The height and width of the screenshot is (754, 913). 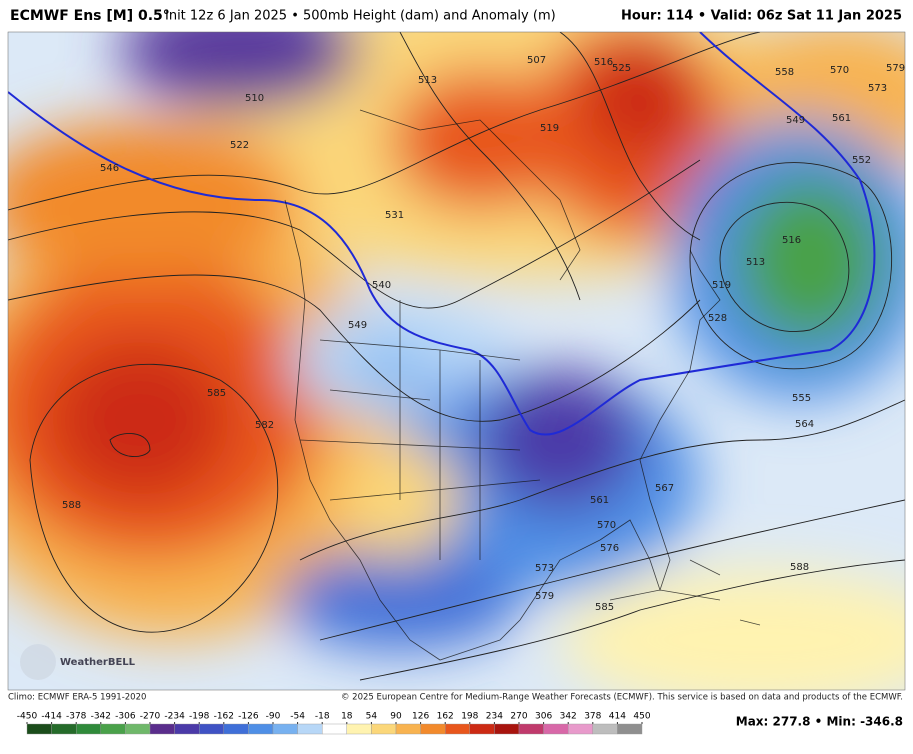 What do you see at coordinates (322, 717) in the screenshot?
I see `colorbar-tick-label: -18` at bounding box center [322, 717].